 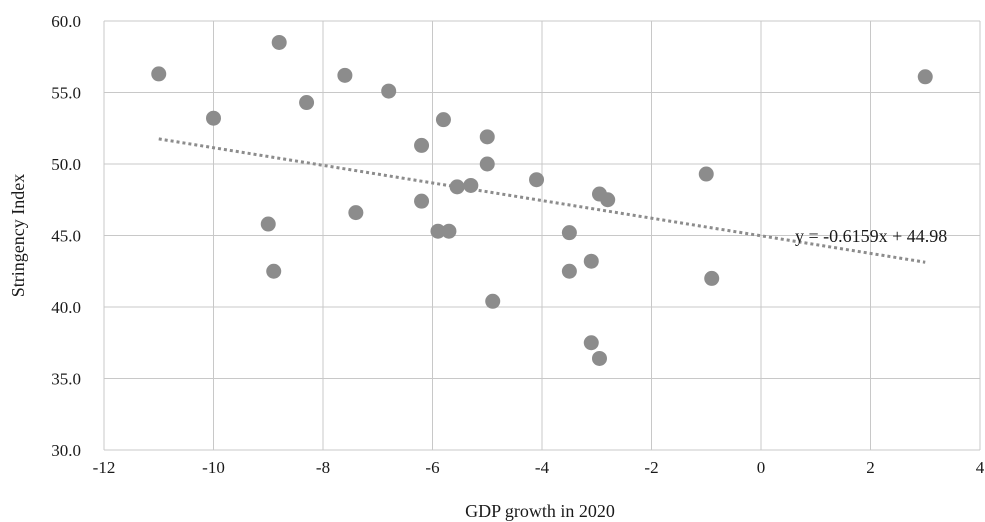 I want to click on x-tick-label: -8, so click(x=323, y=467).